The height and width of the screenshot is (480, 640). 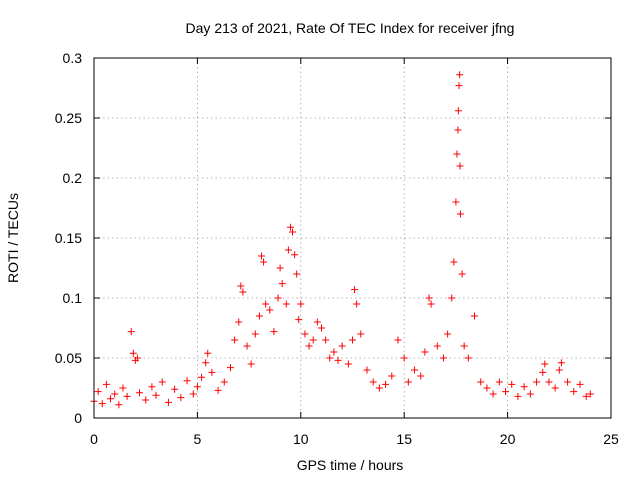 I want to click on y-tick-label: 0, so click(x=78, y=418).